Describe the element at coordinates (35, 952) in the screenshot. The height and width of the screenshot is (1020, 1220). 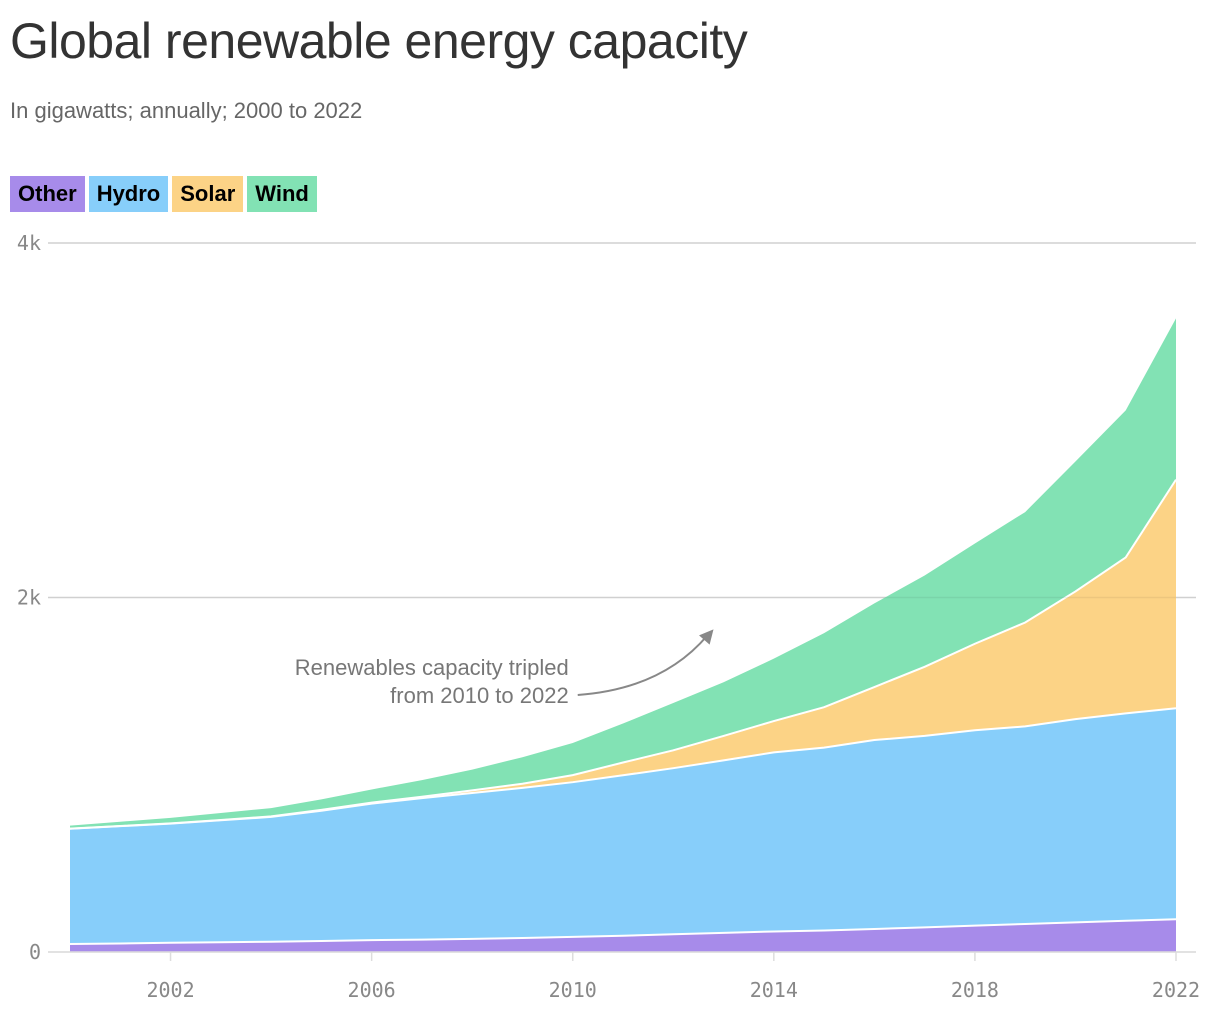
I see `y-tick-label: 0` at that location.